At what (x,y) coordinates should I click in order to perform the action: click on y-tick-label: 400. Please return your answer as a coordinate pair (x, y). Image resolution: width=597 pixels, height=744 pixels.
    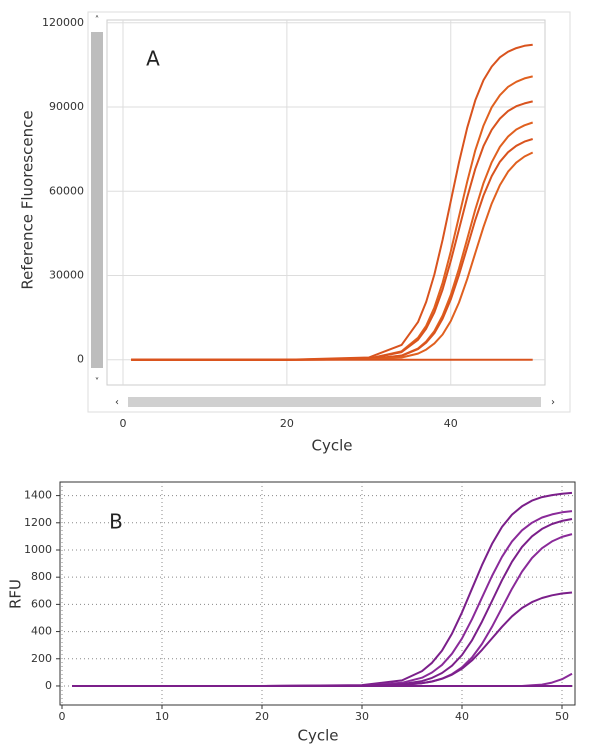
    Looking at the image, I should click on (41, 631).